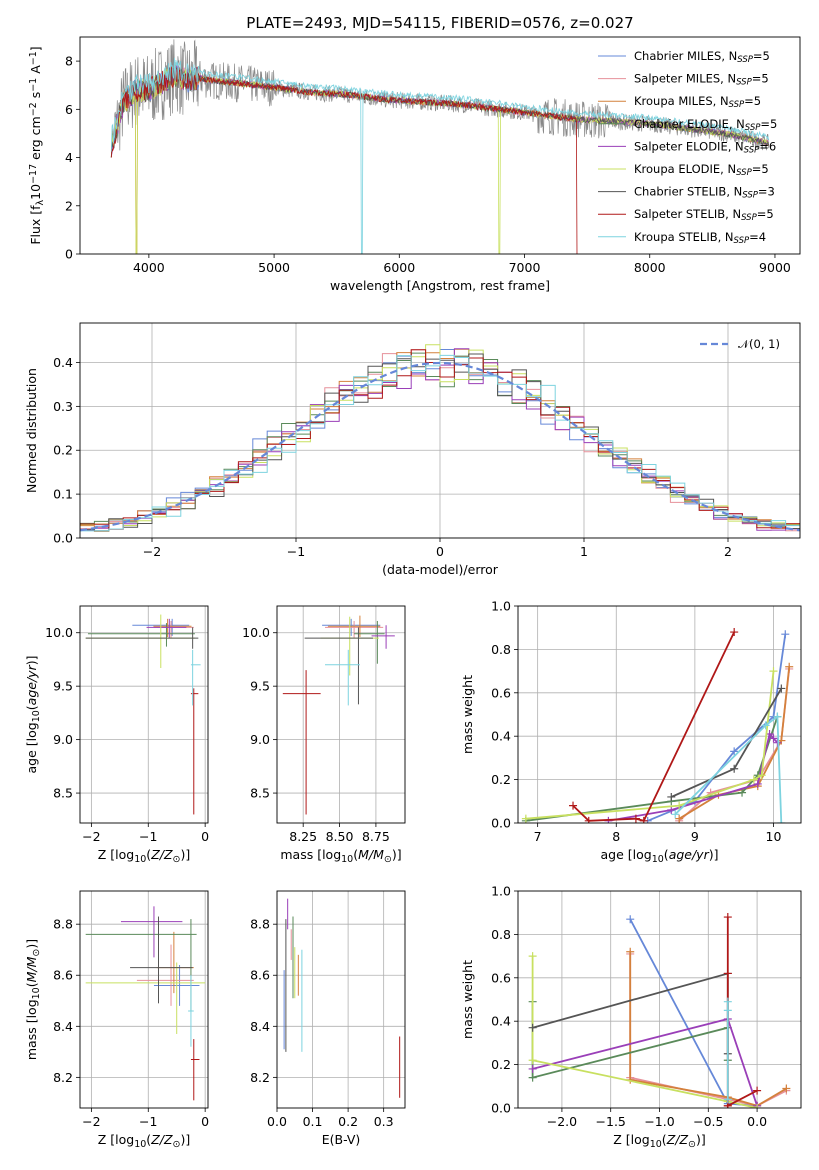 This screenshot has width=819, height=1170. What do you see at coordinates (260, 1077) in the screenshot?
I see `y-tick-label: 8.2` at bounding box center [260, 1077].